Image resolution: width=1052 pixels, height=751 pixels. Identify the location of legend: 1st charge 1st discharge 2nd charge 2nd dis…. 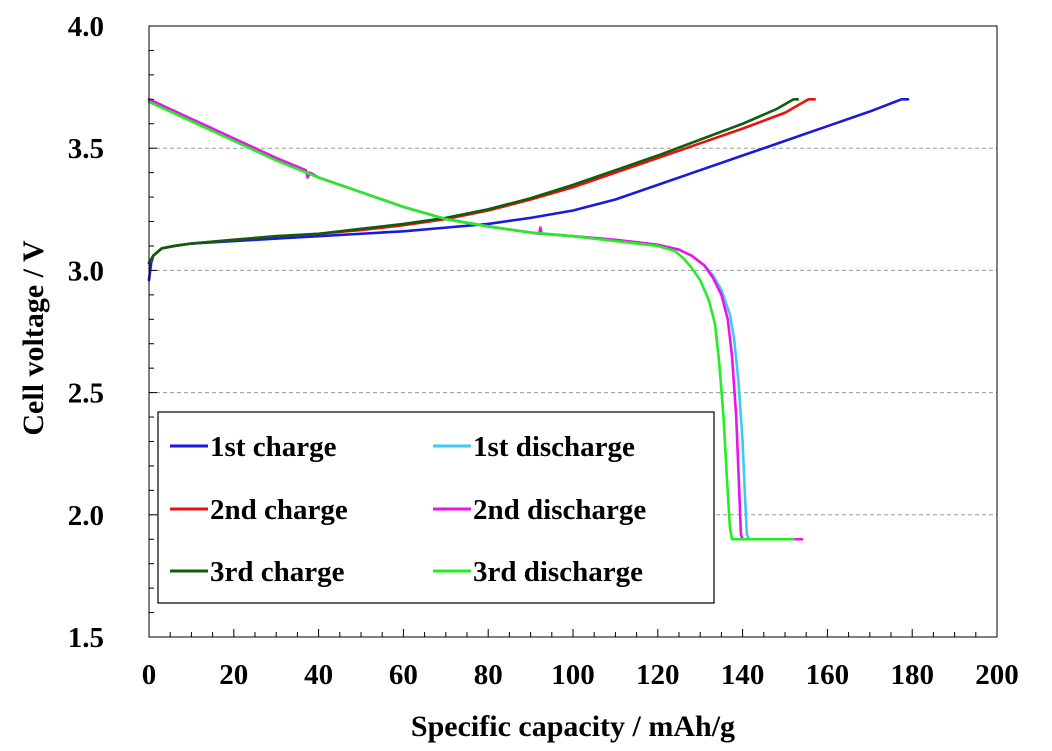
(436, 507).